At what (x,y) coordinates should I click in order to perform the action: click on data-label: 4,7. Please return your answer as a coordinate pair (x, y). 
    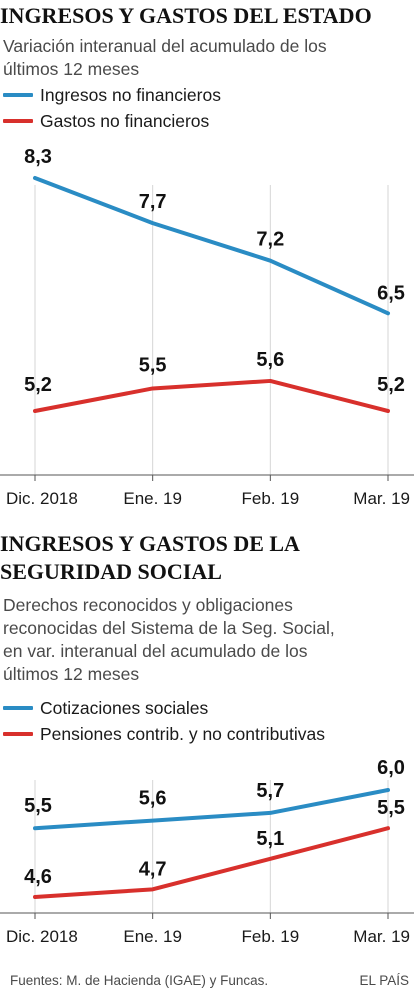
    Looking at the image, I should click on (153, 869).